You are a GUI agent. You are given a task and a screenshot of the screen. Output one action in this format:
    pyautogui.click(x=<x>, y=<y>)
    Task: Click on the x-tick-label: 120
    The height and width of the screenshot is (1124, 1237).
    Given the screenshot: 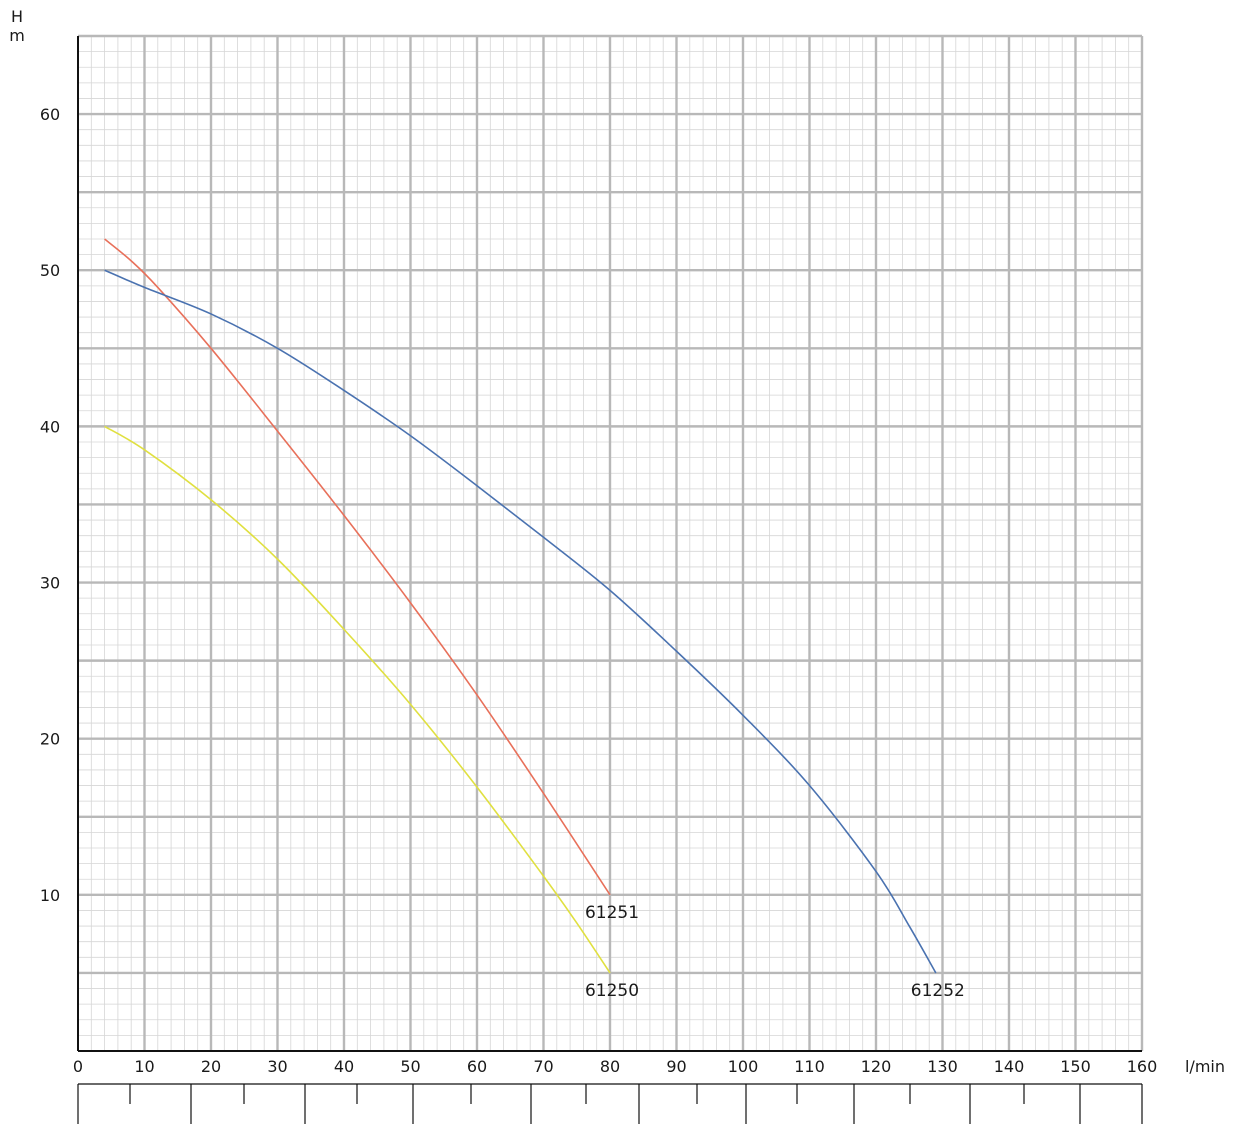 What is the action you would take?
    pyautogui.click(x=876, y=1066)
    